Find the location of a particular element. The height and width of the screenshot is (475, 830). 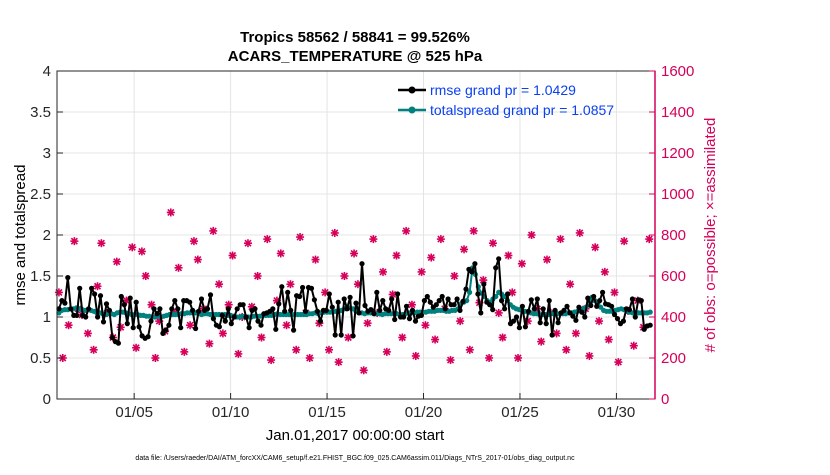

y-axis-label-right: # of obs: o=possible; ×=assimilated is located at coordinates (710, 235).